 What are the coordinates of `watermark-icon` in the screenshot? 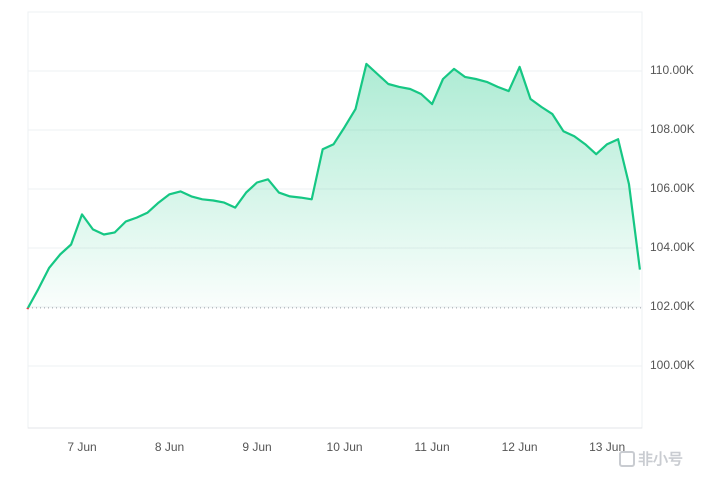 It's located at (627, 459).